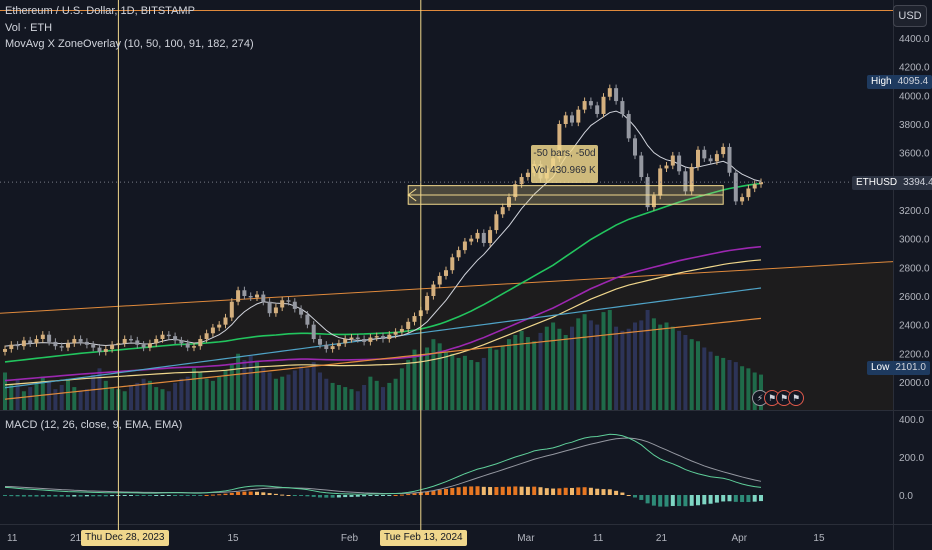 The width and height of the screenshot is (932, 550). I want to click on macd-legend: MACD (12, 26, close, 9, EMA, EMA), so click(94, 425).